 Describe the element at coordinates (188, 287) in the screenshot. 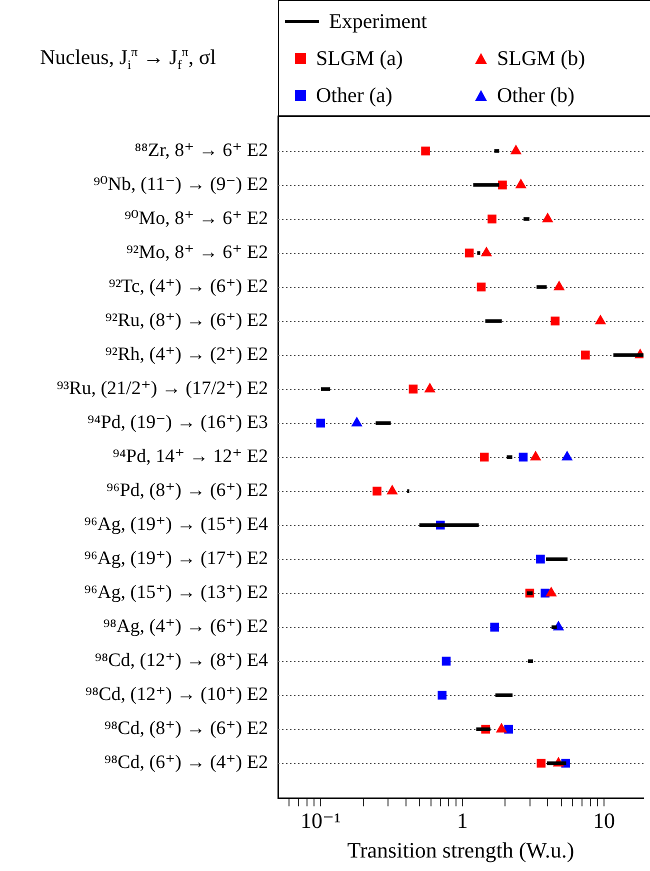

I see `y-tick-label: ⁹²Tc, (4⁺) → (6⁺) E2` at that location.